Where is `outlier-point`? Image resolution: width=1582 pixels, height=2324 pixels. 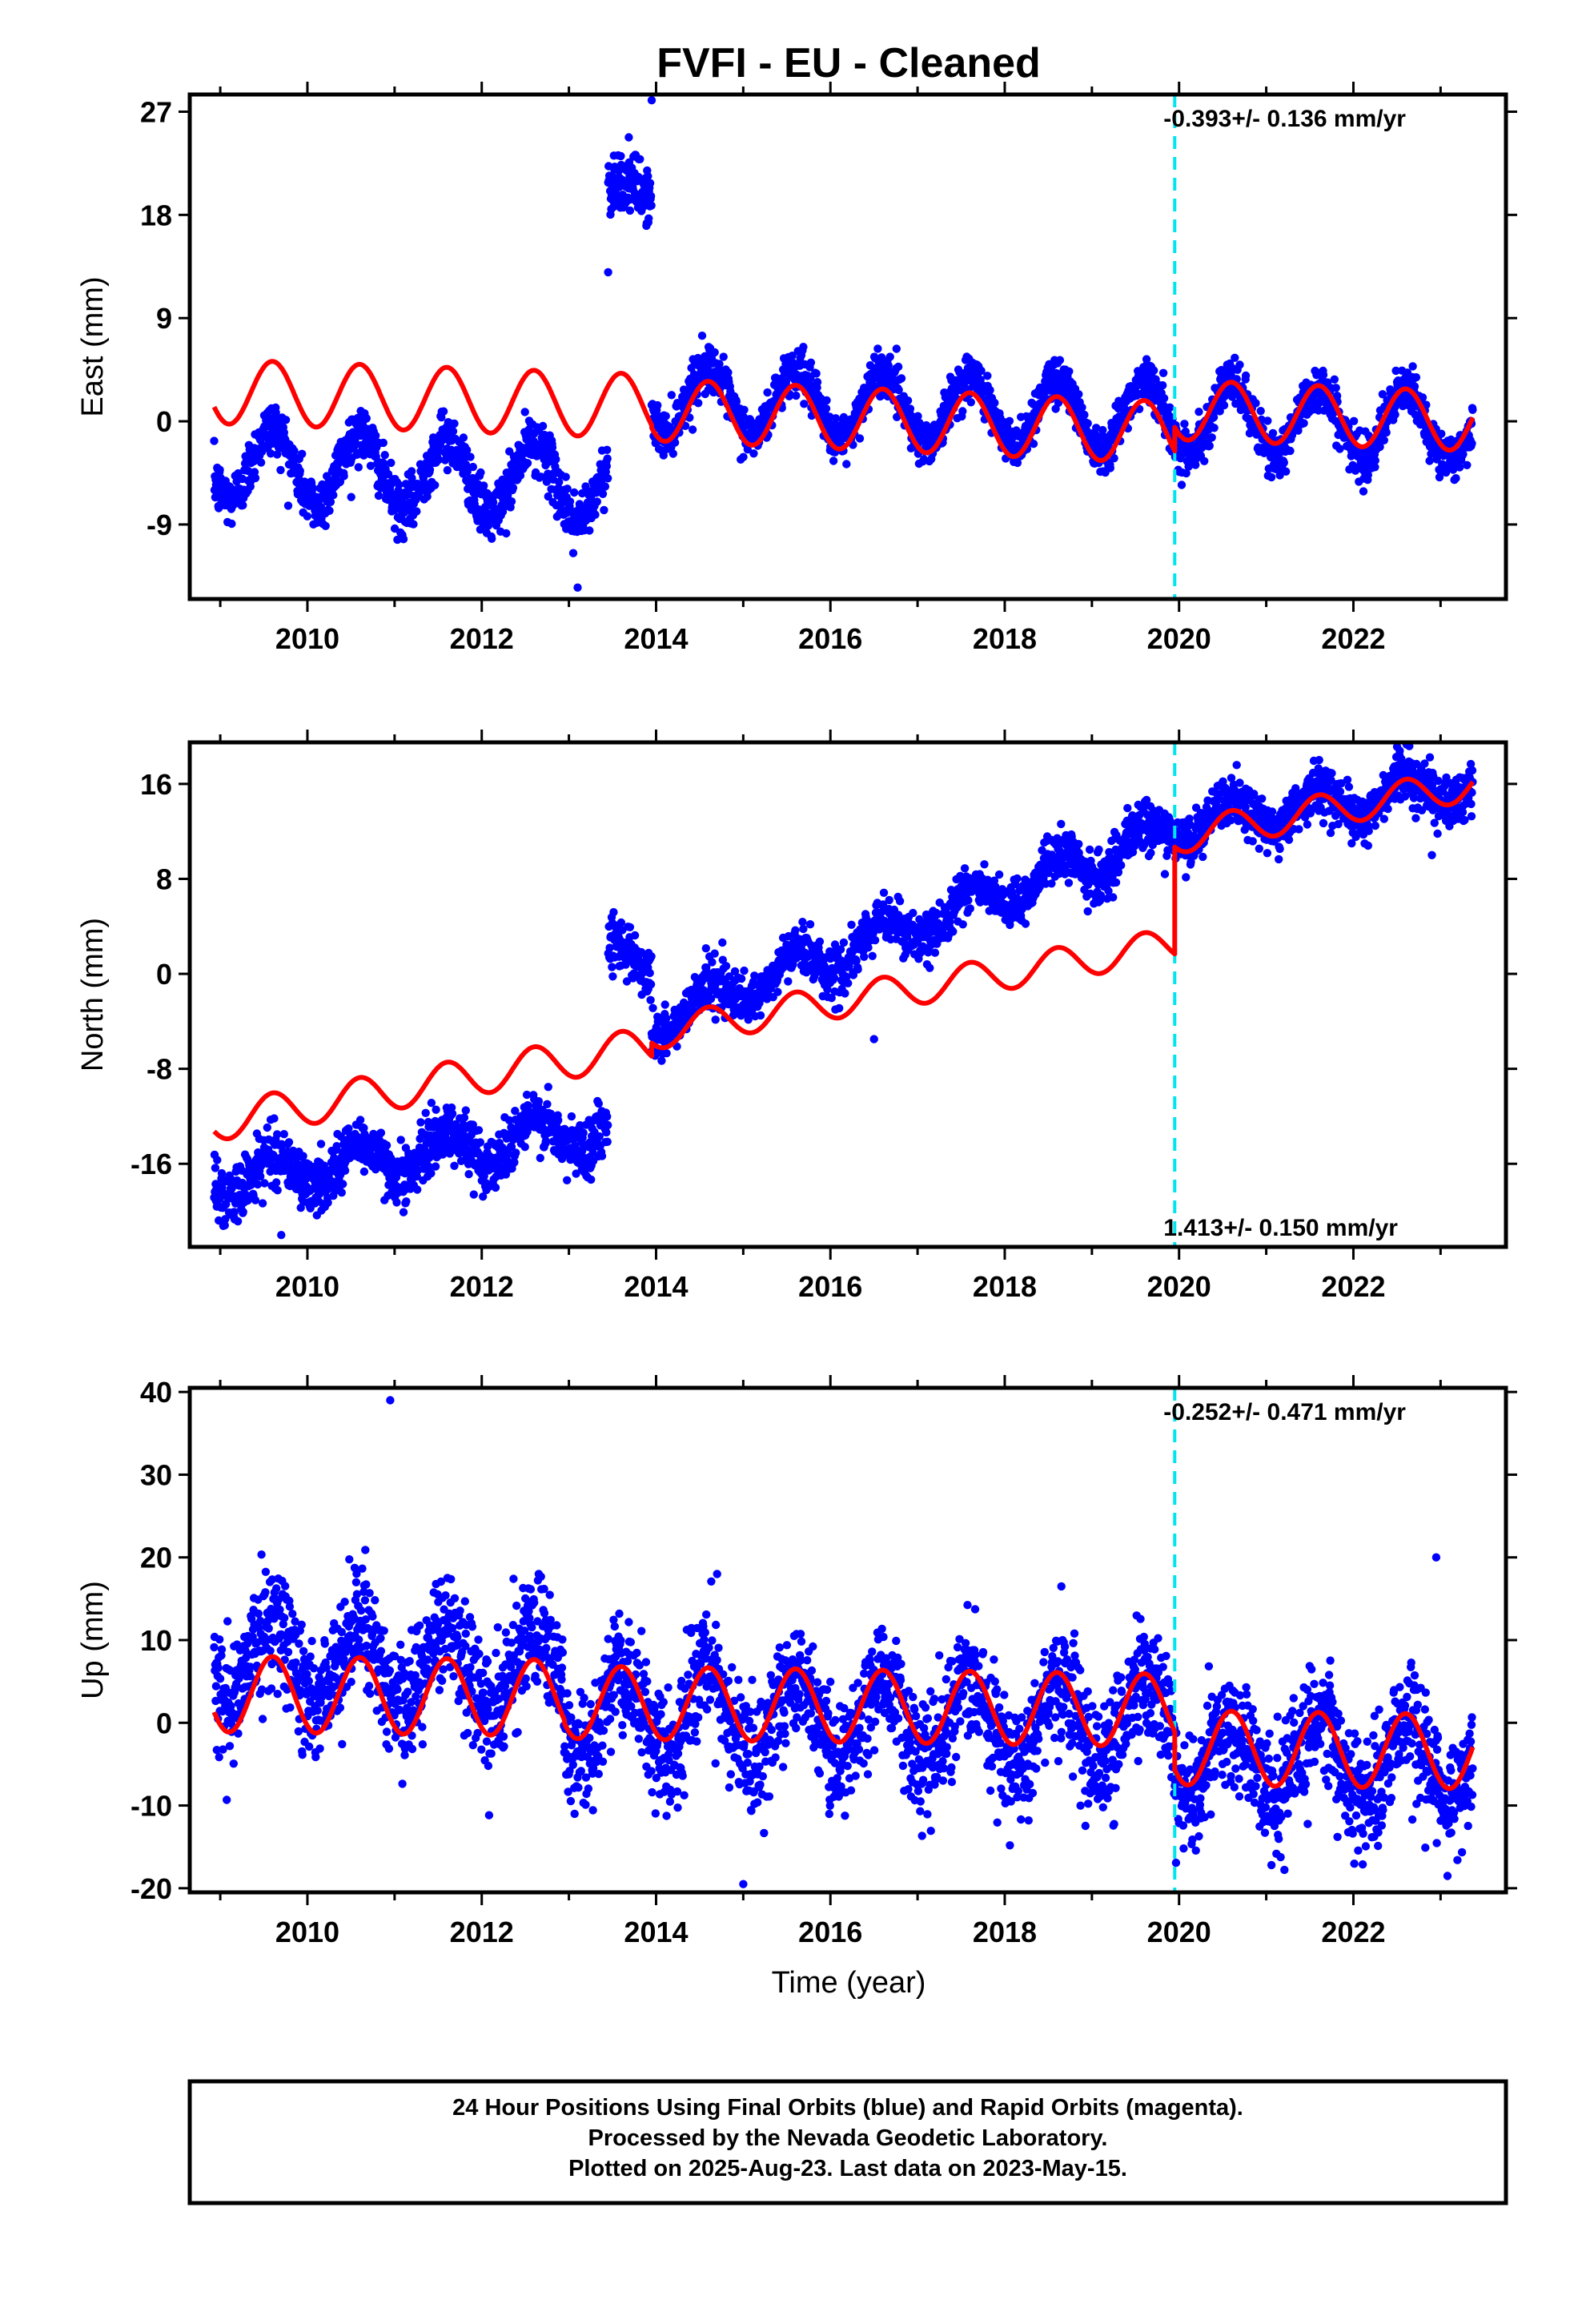 outlier-point is located at coordinates (651, 100).